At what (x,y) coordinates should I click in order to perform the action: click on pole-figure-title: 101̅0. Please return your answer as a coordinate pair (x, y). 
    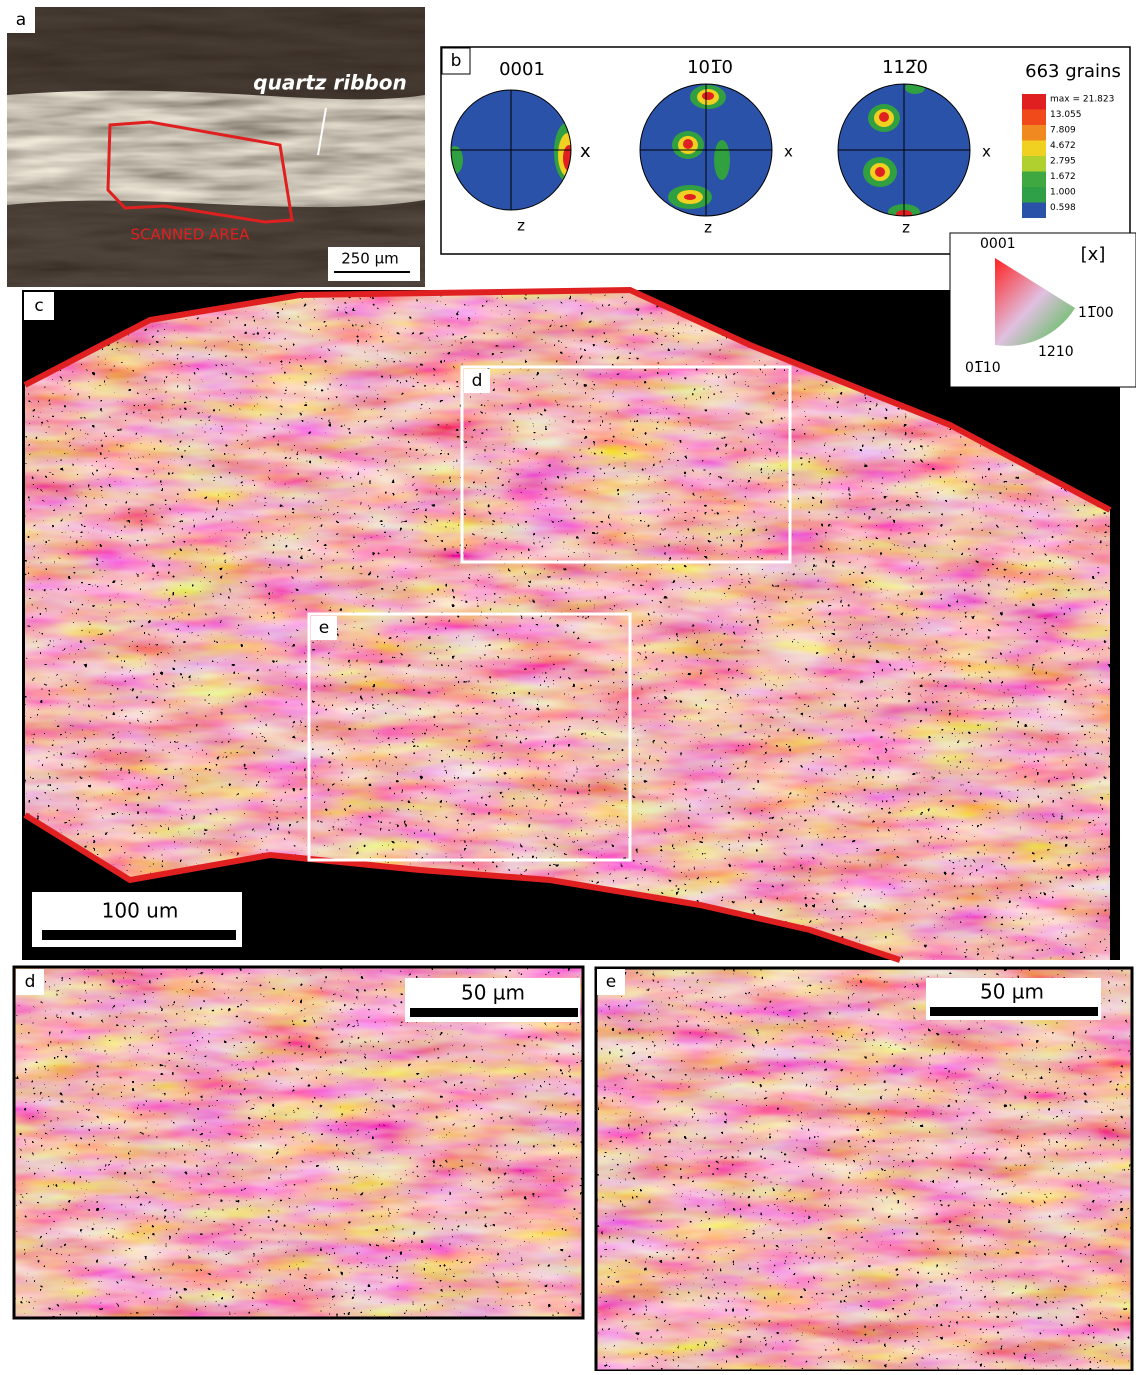
    Looking at the image, I should click on (710, 67).